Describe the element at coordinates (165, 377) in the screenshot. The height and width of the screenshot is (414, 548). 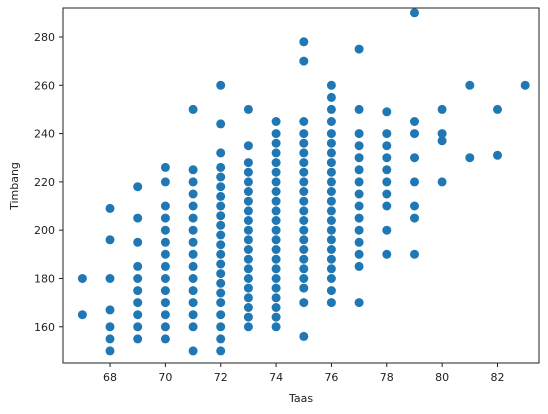
I see `x-tick-label: 70` at that location.